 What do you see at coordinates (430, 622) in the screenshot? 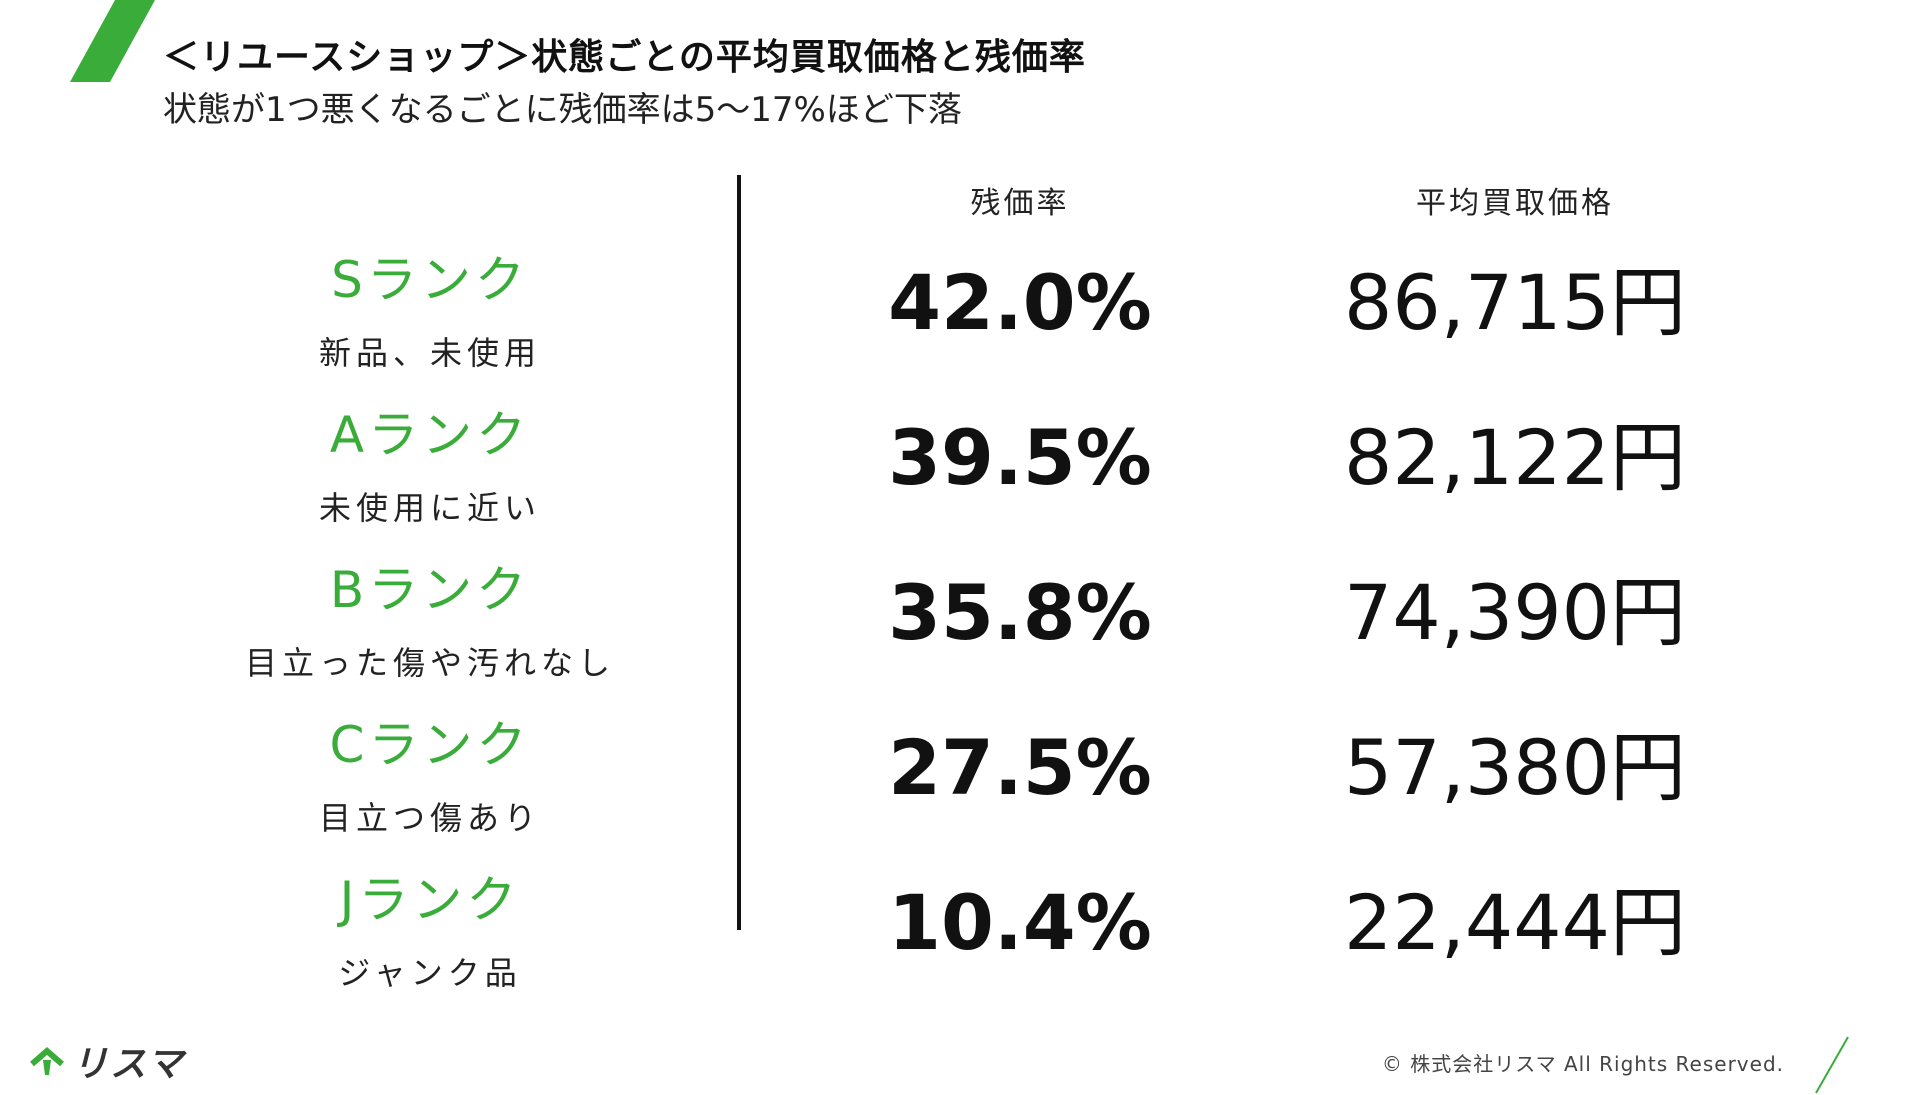
I see `rank-label-b: Bランク 目立った傷や汚れなし` at bounding box center [430, 622].